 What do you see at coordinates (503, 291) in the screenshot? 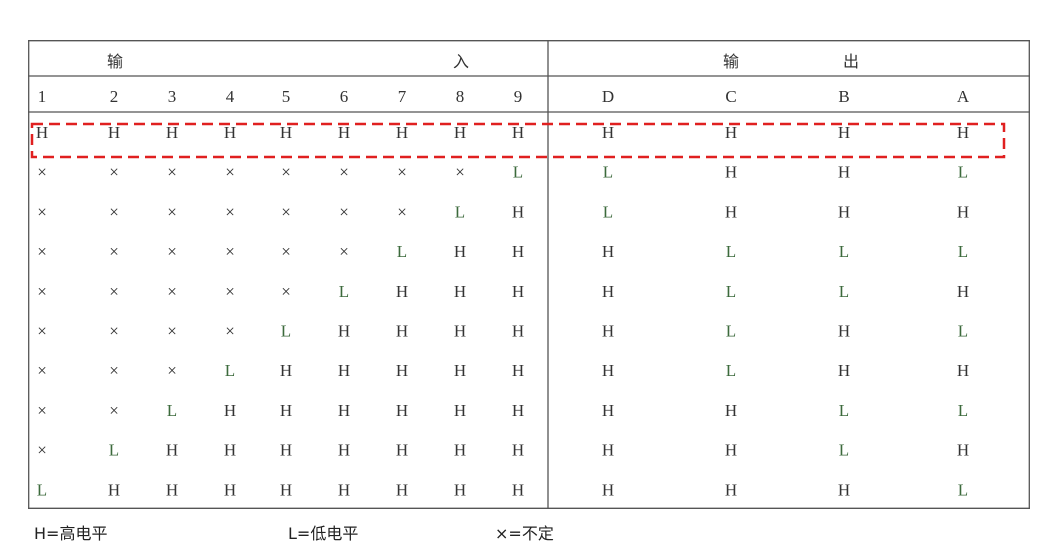
I see `table-row: × × × × × L H H H H L L H` at bounding box center [503, 291].